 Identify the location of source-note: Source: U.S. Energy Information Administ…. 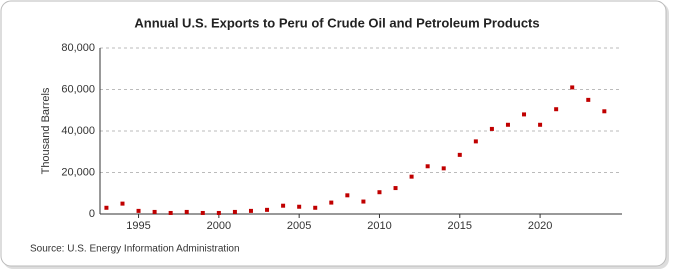
(135, 249).